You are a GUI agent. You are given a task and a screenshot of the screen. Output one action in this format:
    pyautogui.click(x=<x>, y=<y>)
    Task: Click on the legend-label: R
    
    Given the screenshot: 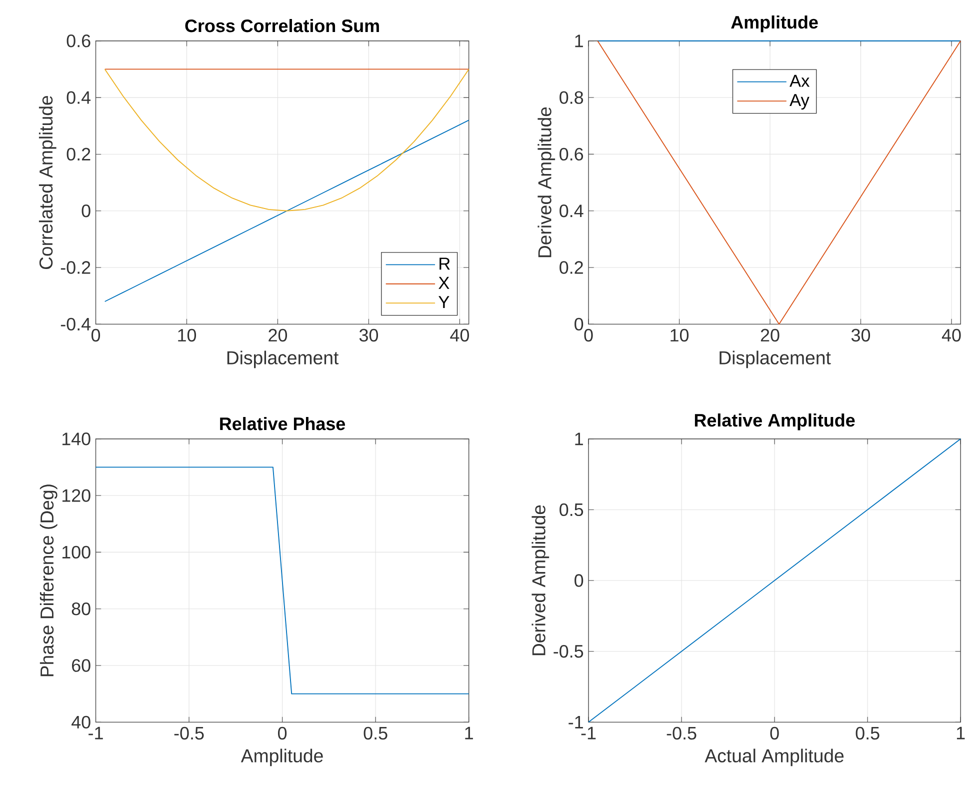 What is the action you would take?
    pyautogui.click(x=445, y=264)
    